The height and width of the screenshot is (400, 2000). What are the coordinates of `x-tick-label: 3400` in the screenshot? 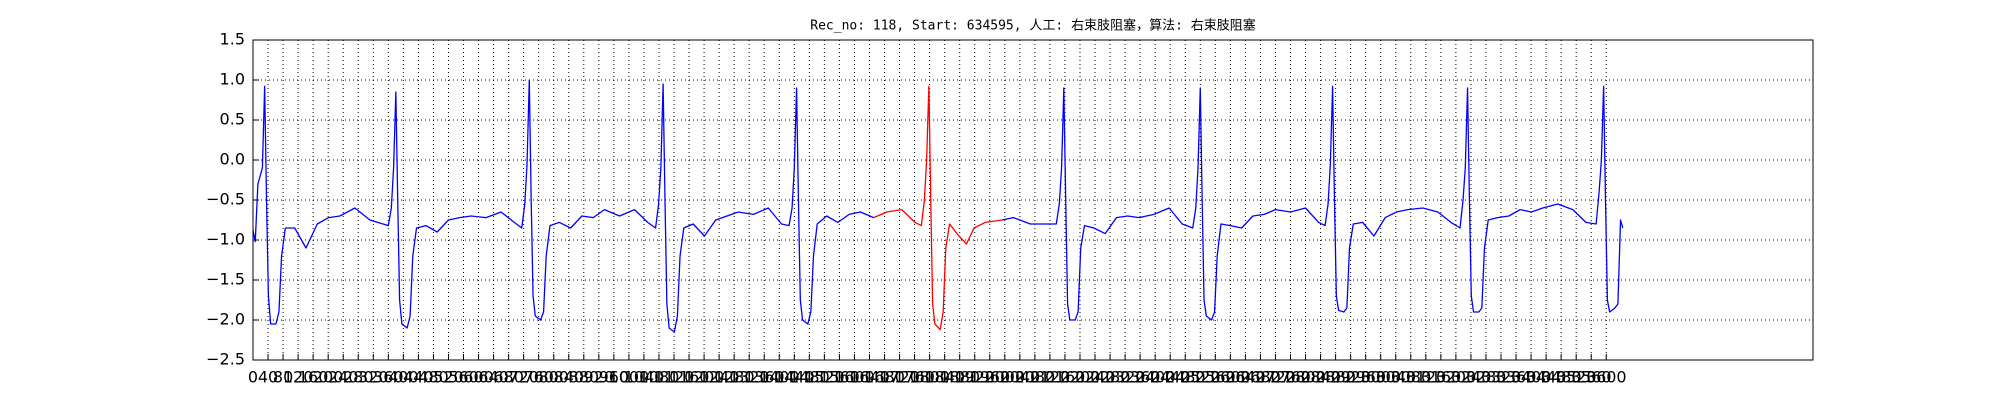 It's located at (1531, 377).